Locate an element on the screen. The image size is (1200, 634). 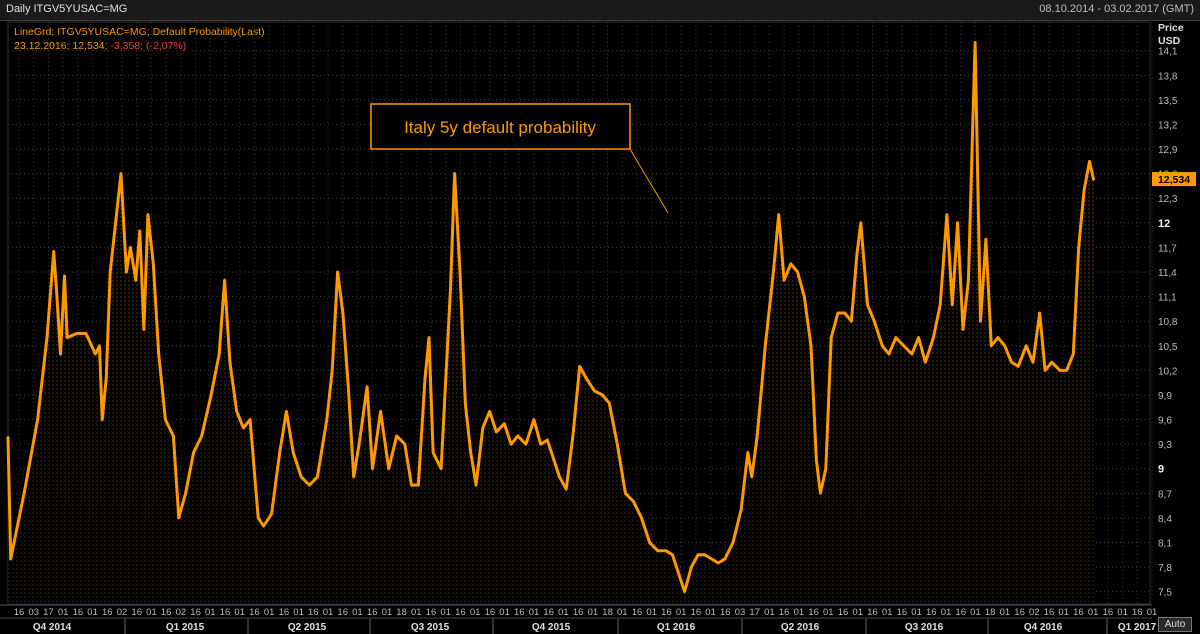
y-tick-label: 10,5 is located at coordinates (1168, 347).